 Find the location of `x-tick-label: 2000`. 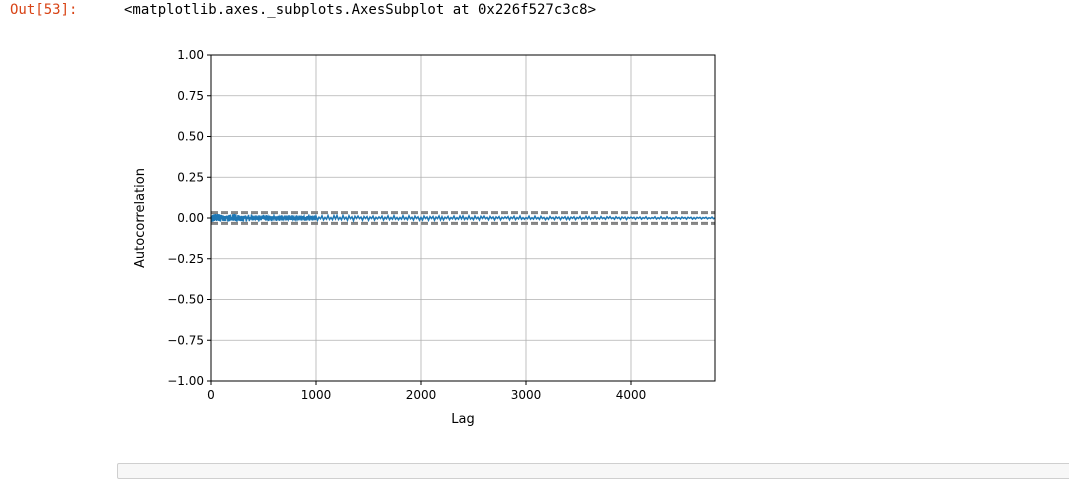

x-tick-label: 2000 is located at coordinates (421, 395).